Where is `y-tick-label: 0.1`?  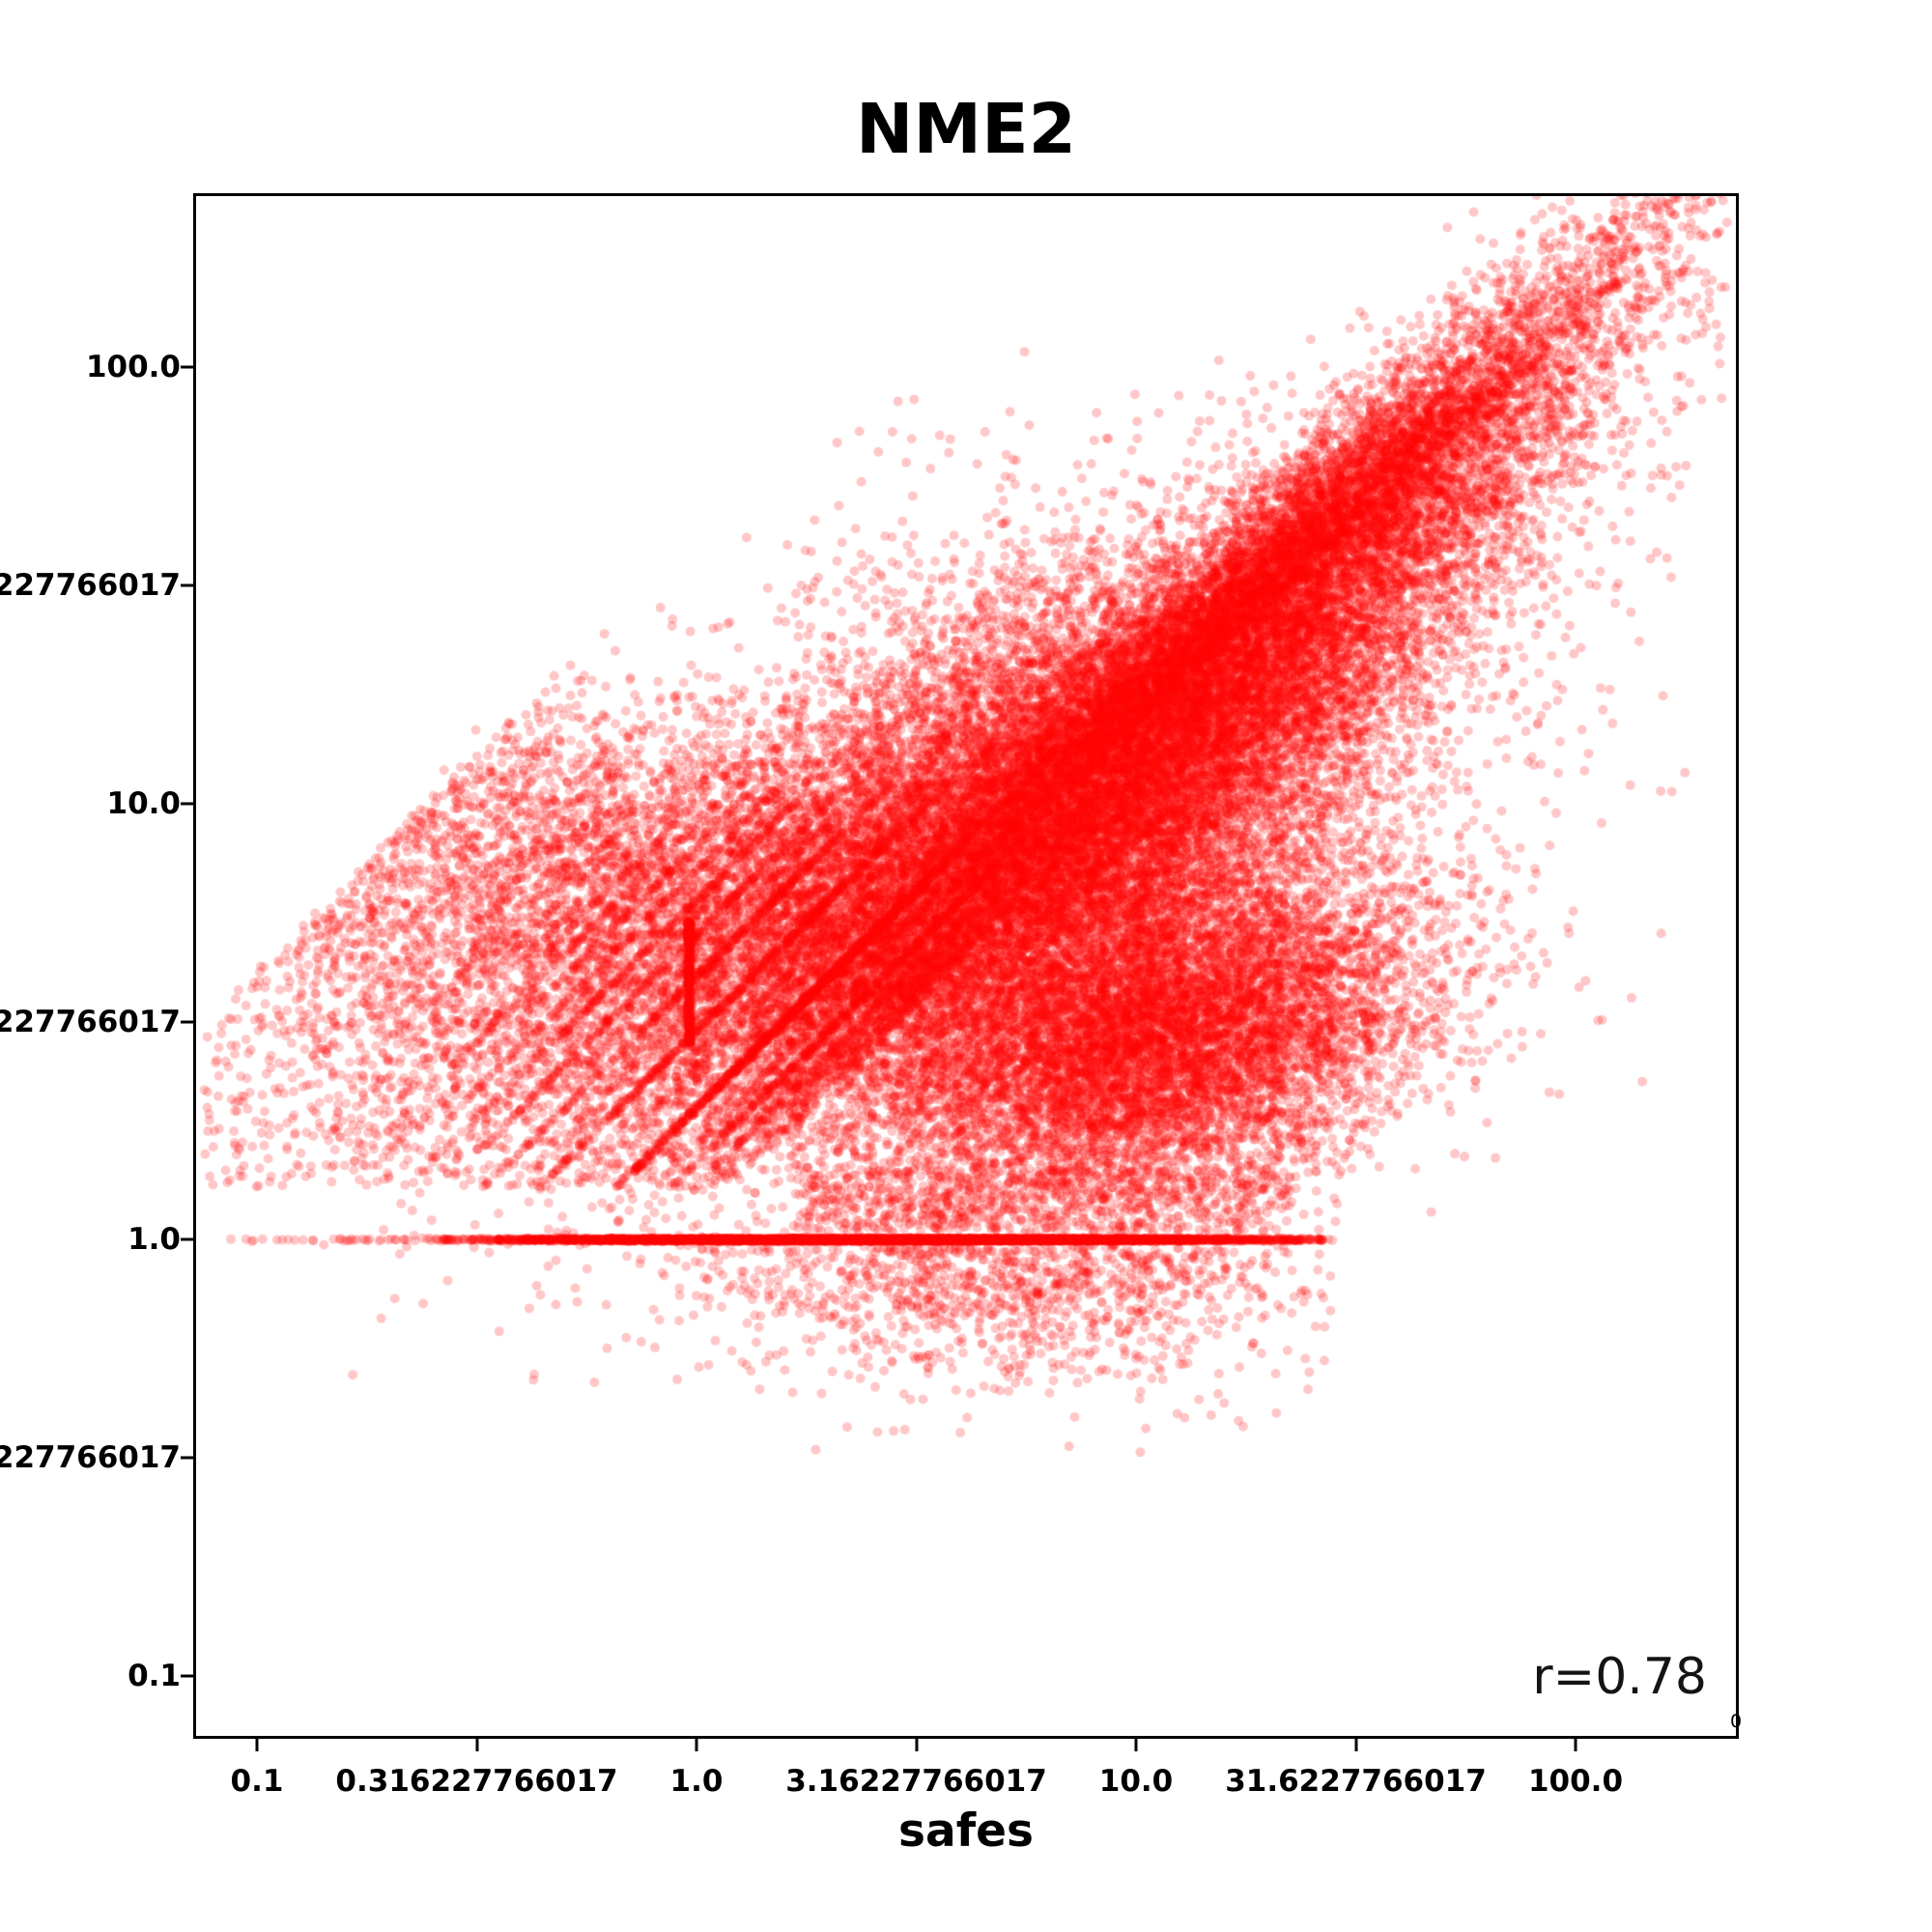 y-tick-label: 0.1 is located at coordinates (154, 1676).